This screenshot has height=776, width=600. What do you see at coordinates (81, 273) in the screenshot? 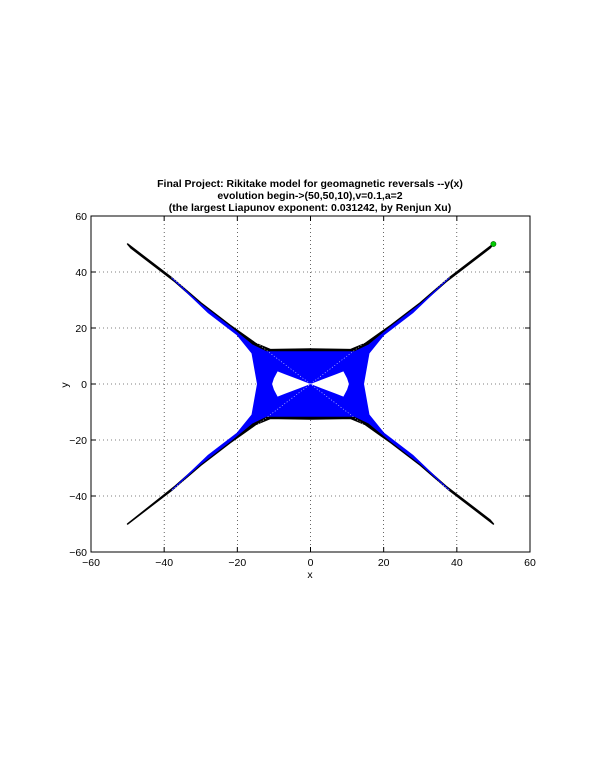
I see `y-tick-label: 40` at bounding box center [81, 273].